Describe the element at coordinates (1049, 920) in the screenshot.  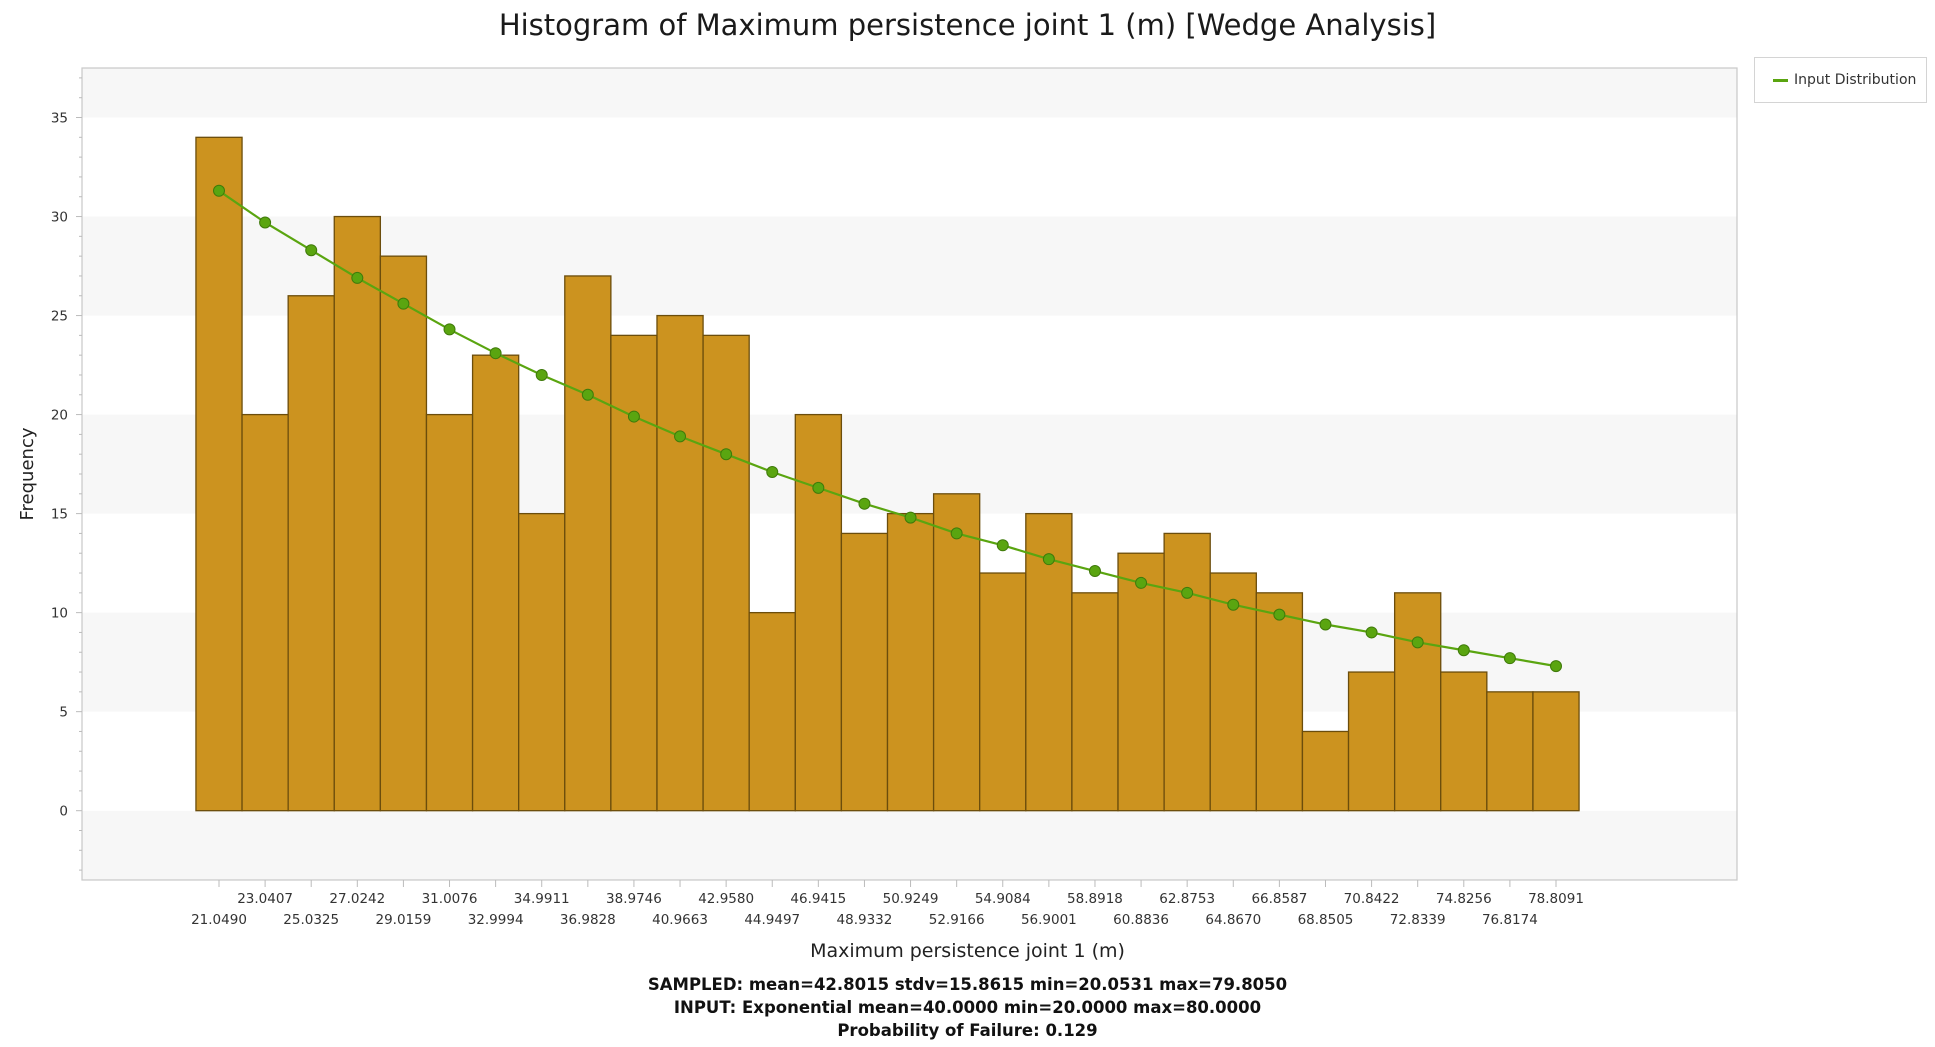
I see `x-tick-label: 56.9001` at that location.